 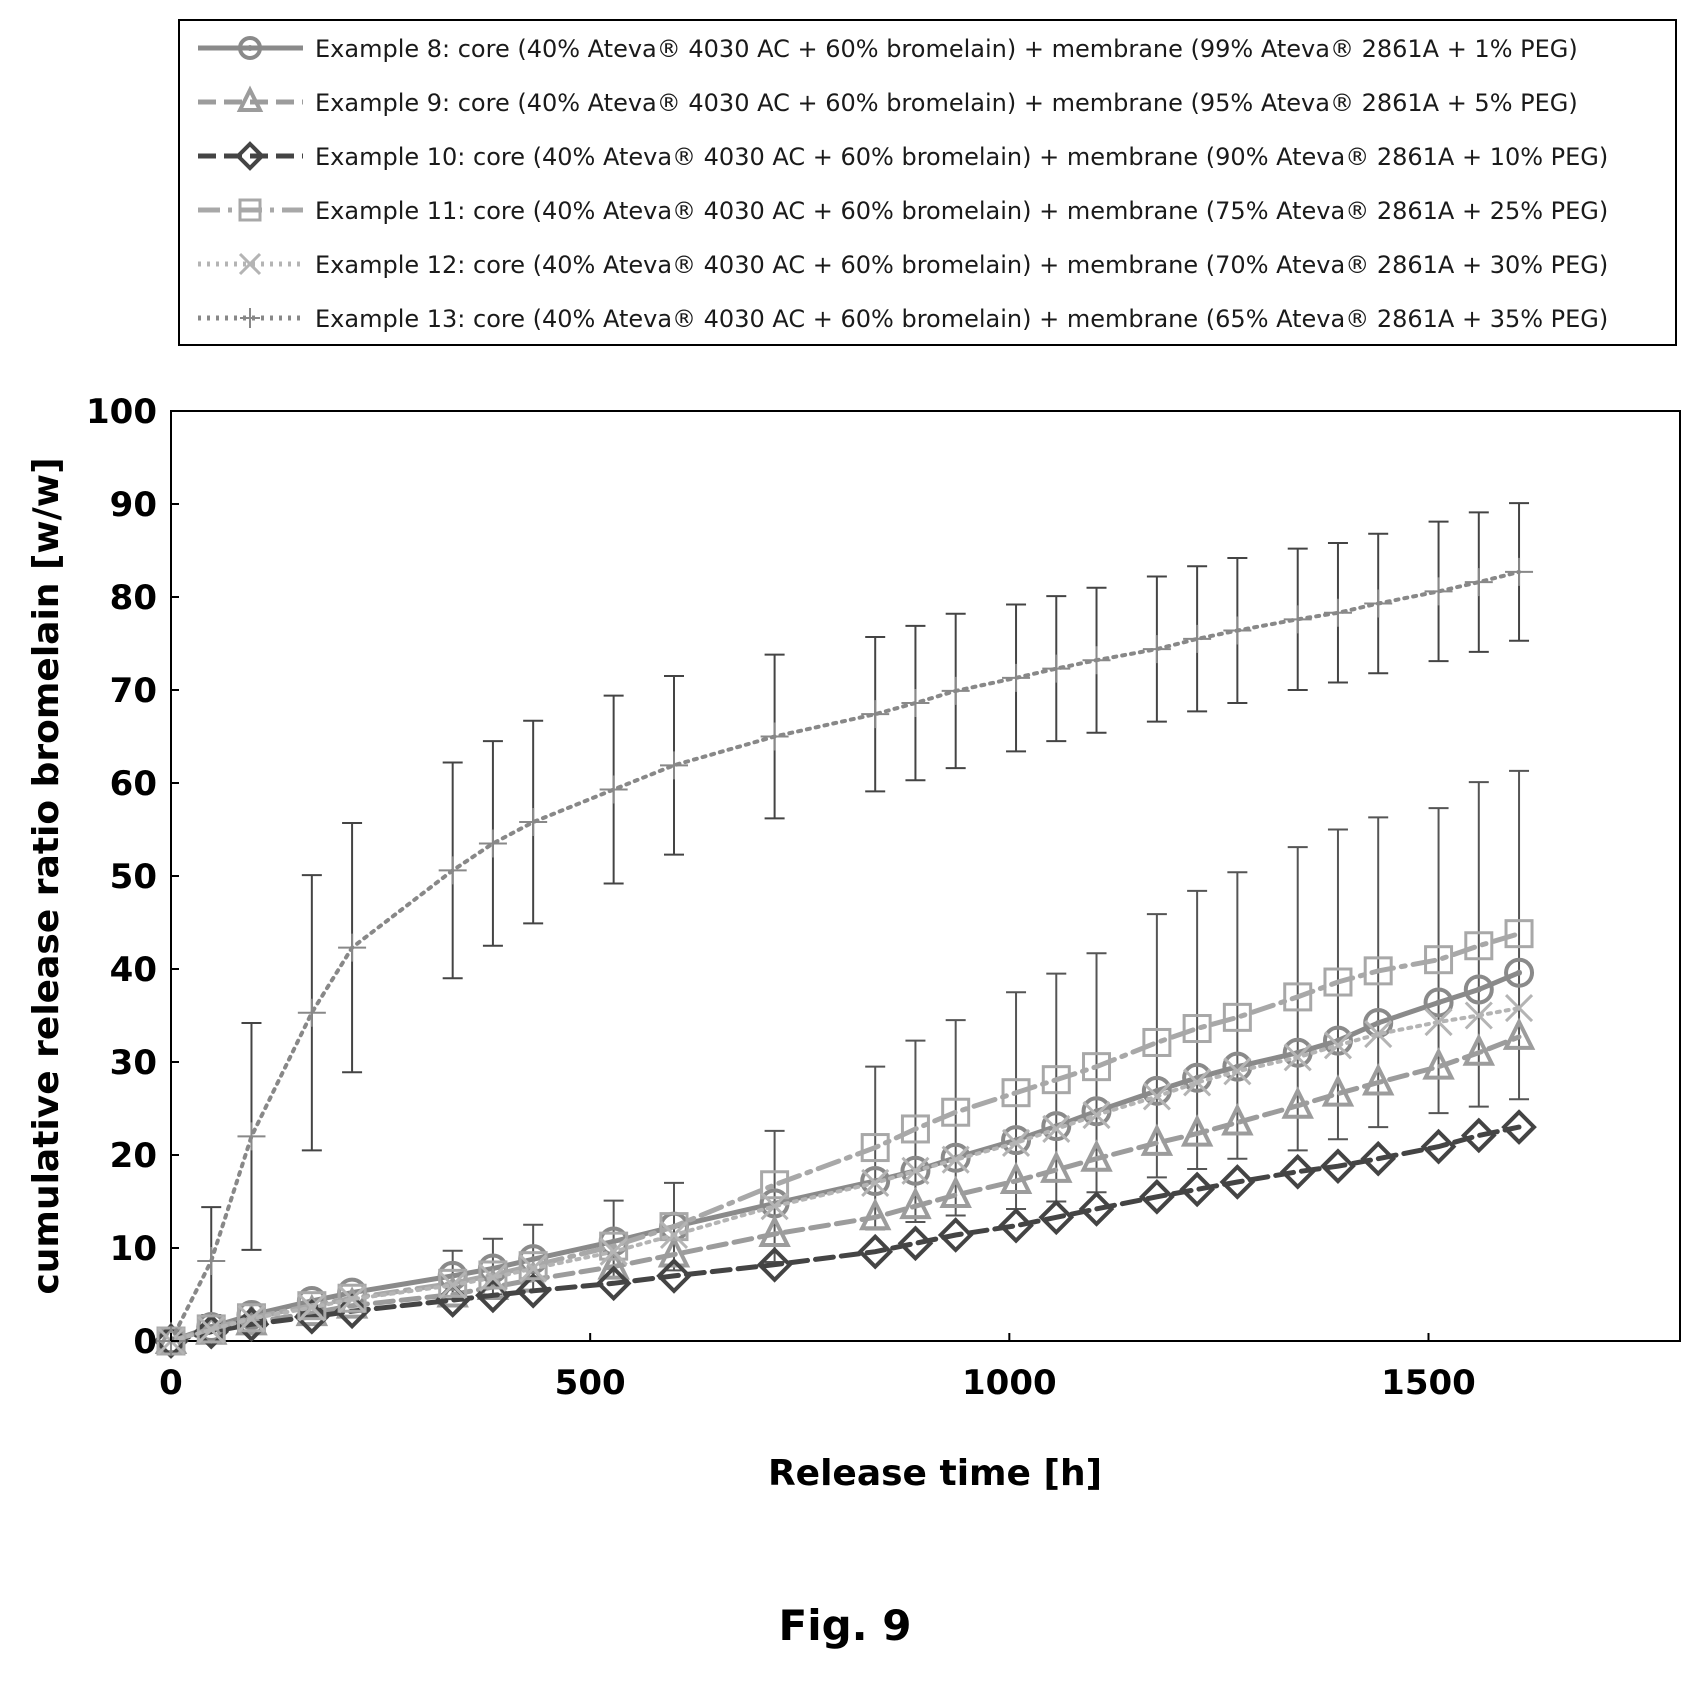 I want to click on x-tick-label: 1000, so click(x=1009, y=1383).